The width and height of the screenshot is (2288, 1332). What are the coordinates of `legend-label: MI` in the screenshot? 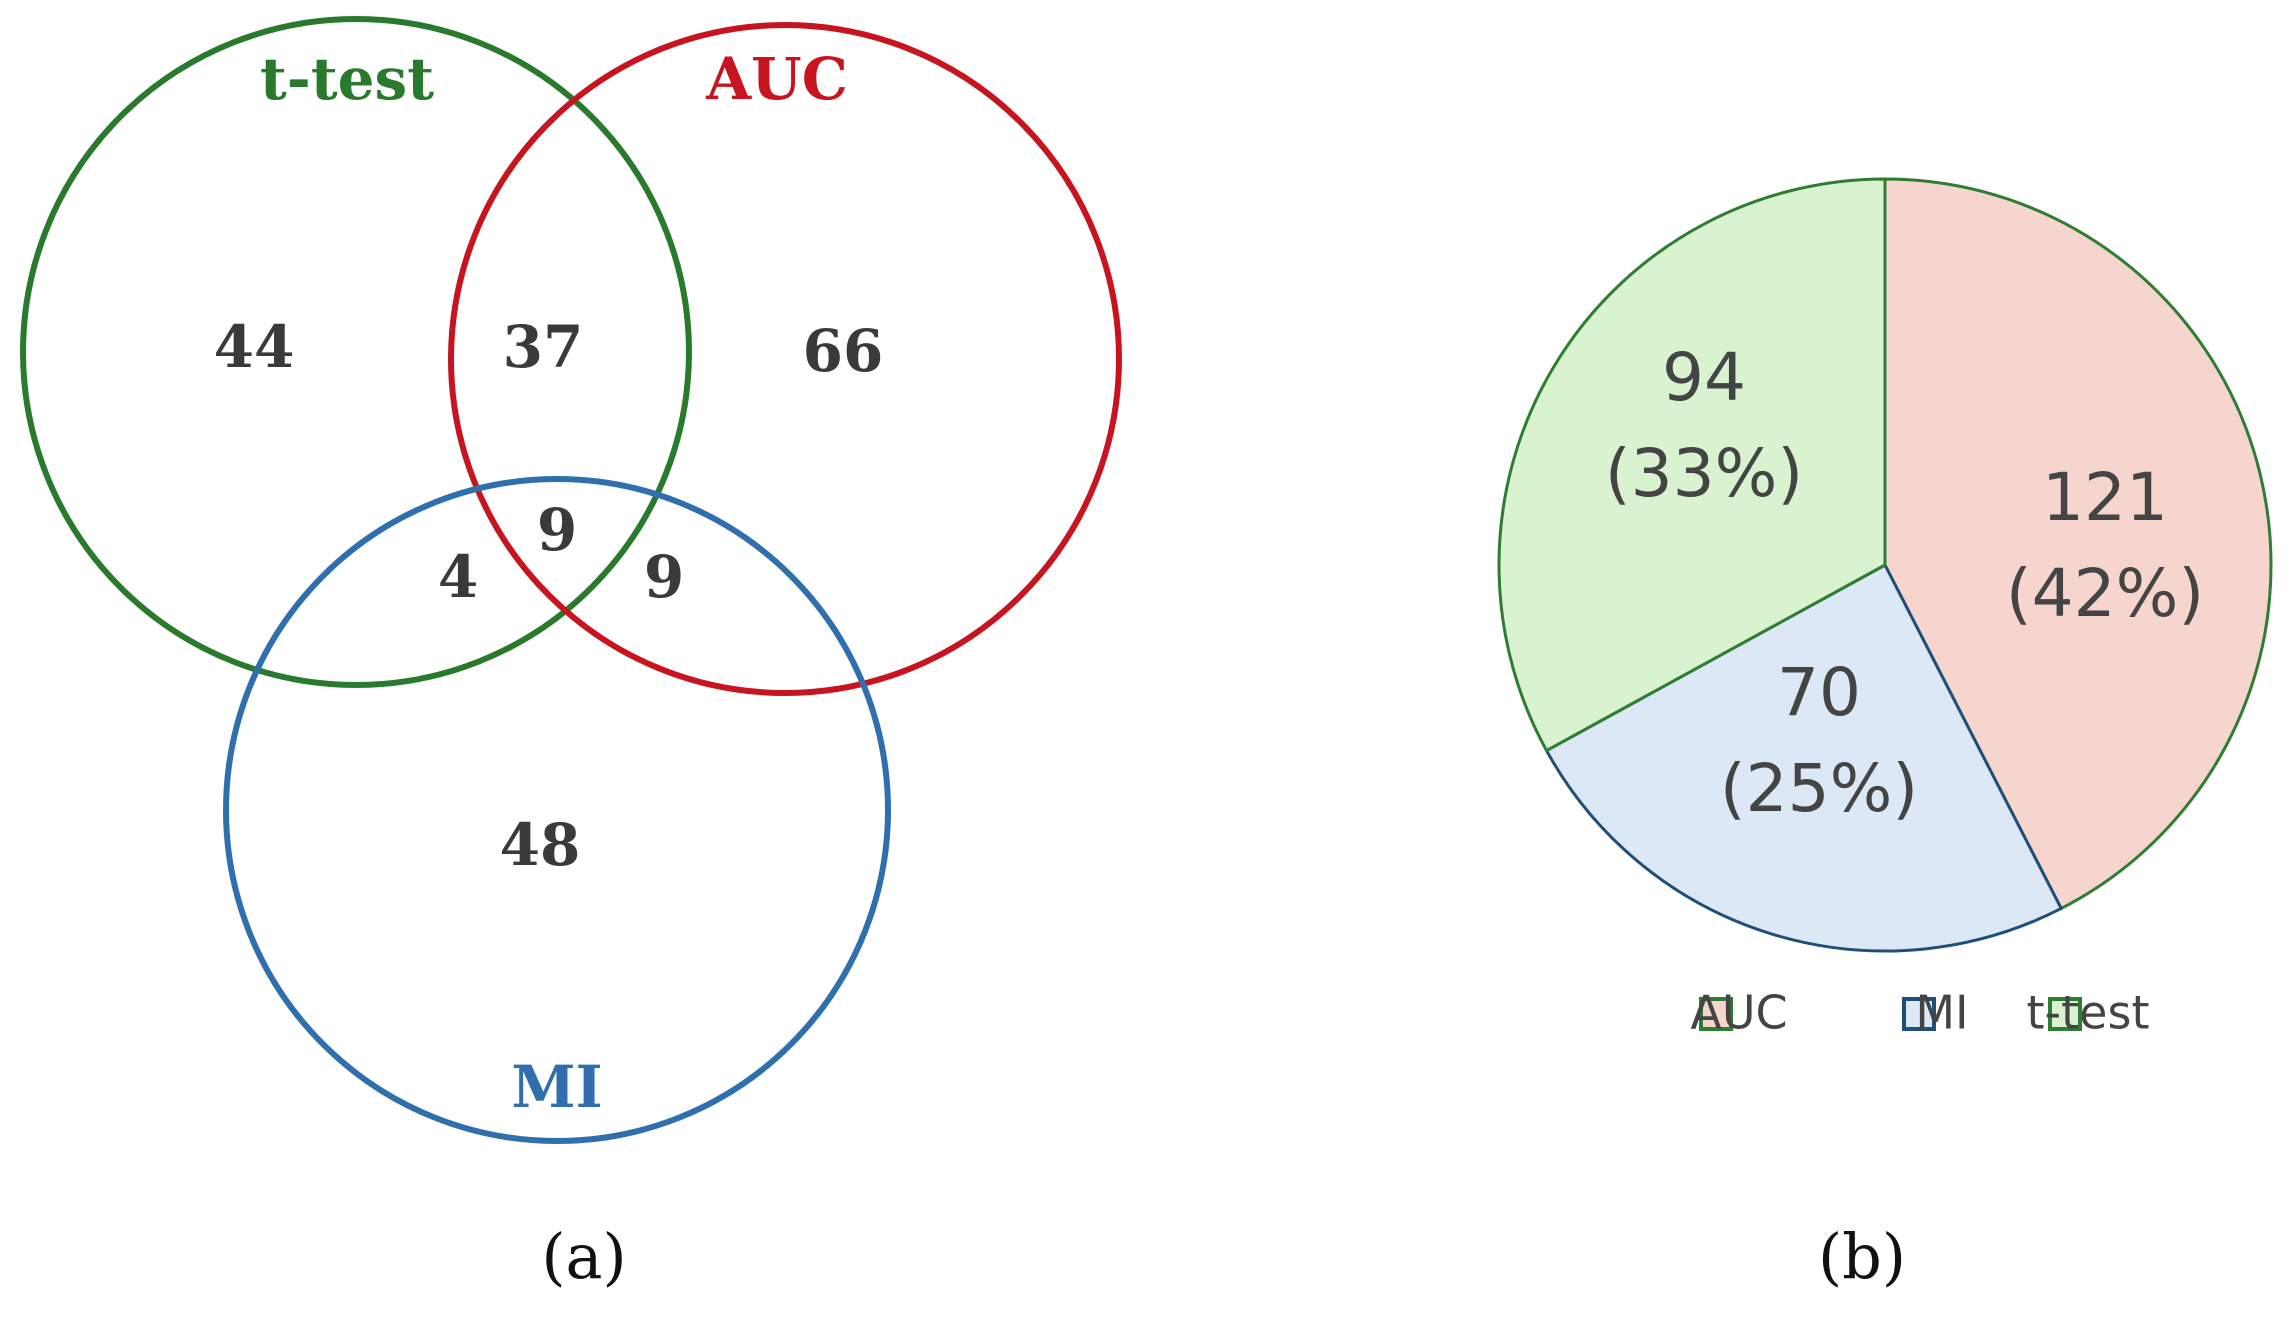 It's located at (1941, 1013).